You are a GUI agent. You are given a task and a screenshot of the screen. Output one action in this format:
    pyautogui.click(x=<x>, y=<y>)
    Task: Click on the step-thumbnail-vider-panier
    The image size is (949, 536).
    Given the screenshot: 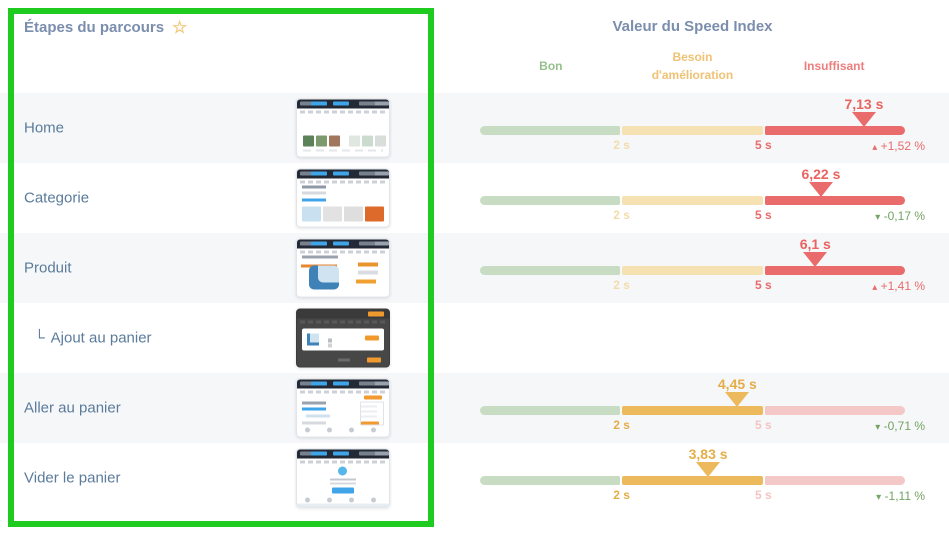 What is the action you would take?
    pyautogui.click(x=343, y=478)
    